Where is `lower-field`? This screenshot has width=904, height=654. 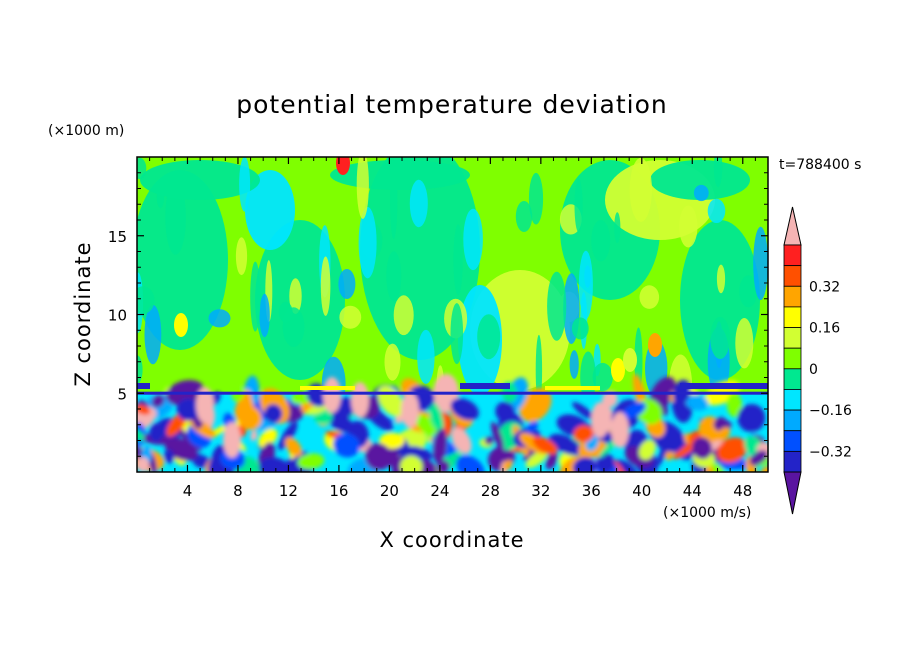 lower-field is located at coordinates (452, 422).